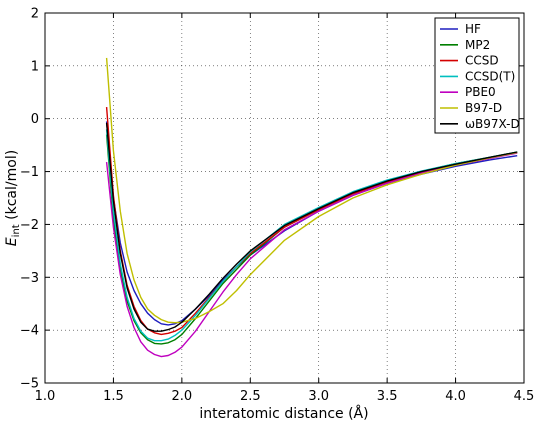  Describe the element at coordinates (35, 66) in the screenshot. I see `y-tick-label: 1` at that location.